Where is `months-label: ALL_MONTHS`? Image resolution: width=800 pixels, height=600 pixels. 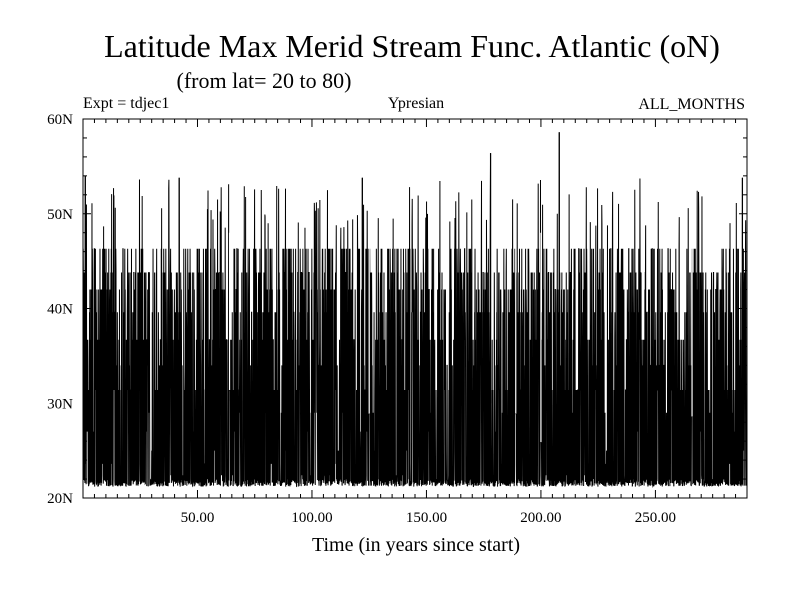 months-label: ALL_MONTHS is located at coordinates (691, 104).